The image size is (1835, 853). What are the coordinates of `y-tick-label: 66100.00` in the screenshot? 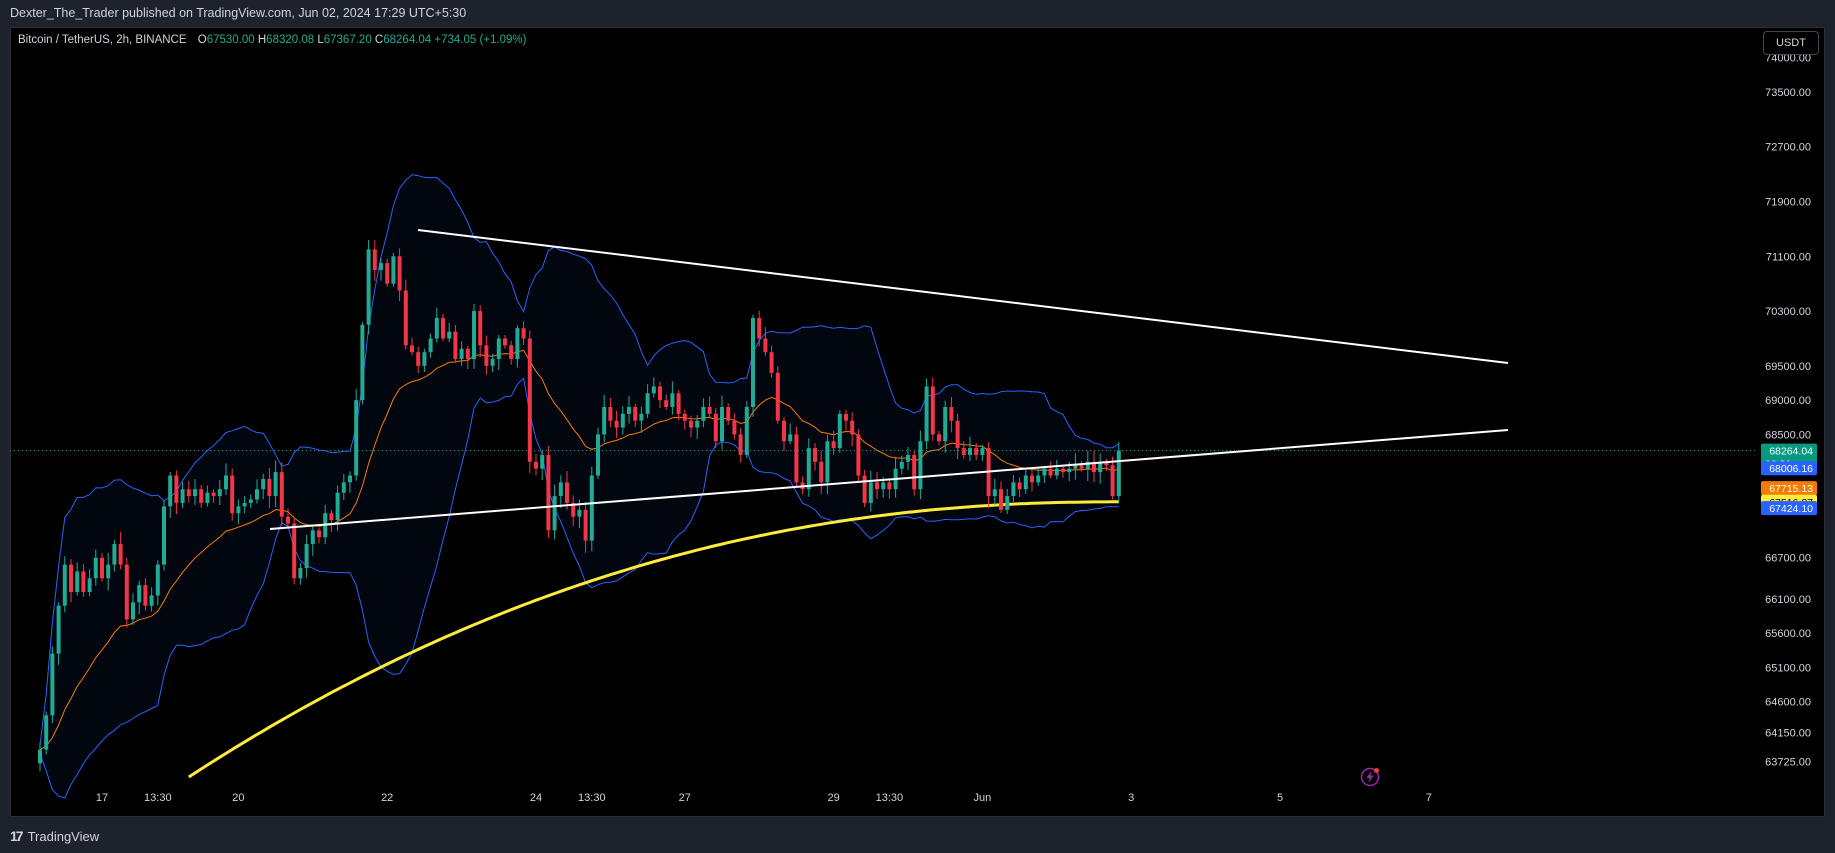 It's located at (1788, 600).